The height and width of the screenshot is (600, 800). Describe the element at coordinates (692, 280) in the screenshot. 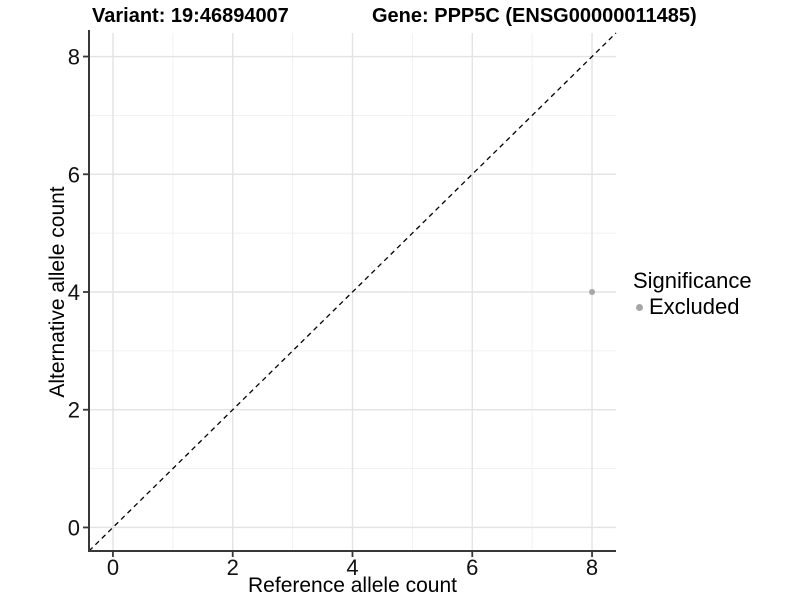

I see `legend-title: Significance` at that location.